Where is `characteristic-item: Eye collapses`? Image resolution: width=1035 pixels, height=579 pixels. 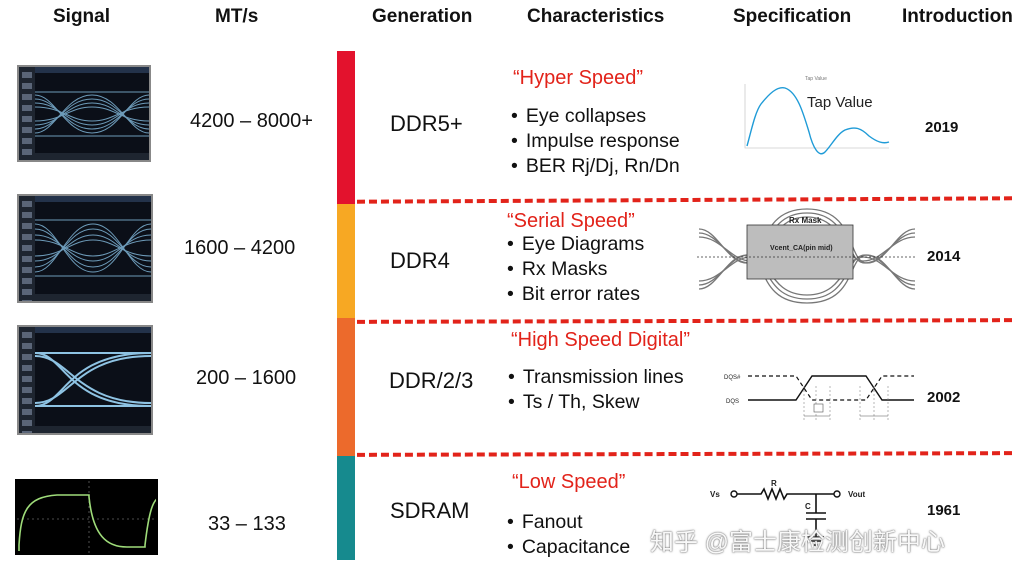 characteristic-item: Eye collapses is located at coordinates (595, 116).